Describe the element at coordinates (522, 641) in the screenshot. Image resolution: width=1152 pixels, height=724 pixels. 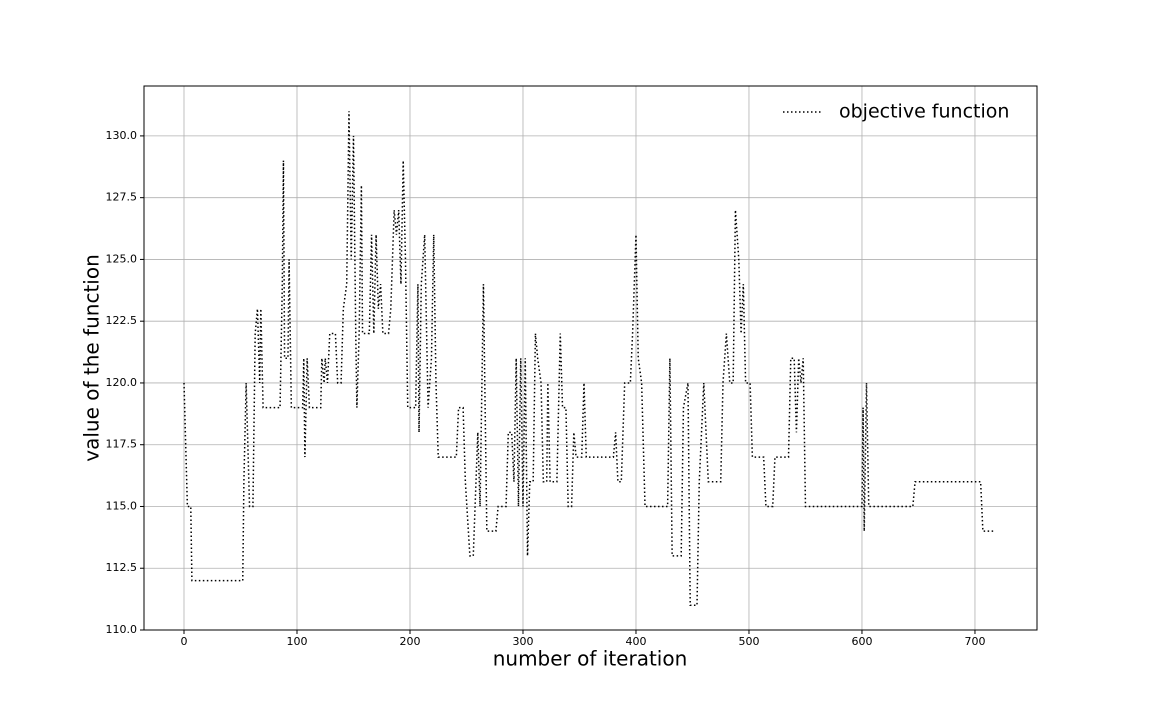
I see `x-tick-label: 300` at that location.